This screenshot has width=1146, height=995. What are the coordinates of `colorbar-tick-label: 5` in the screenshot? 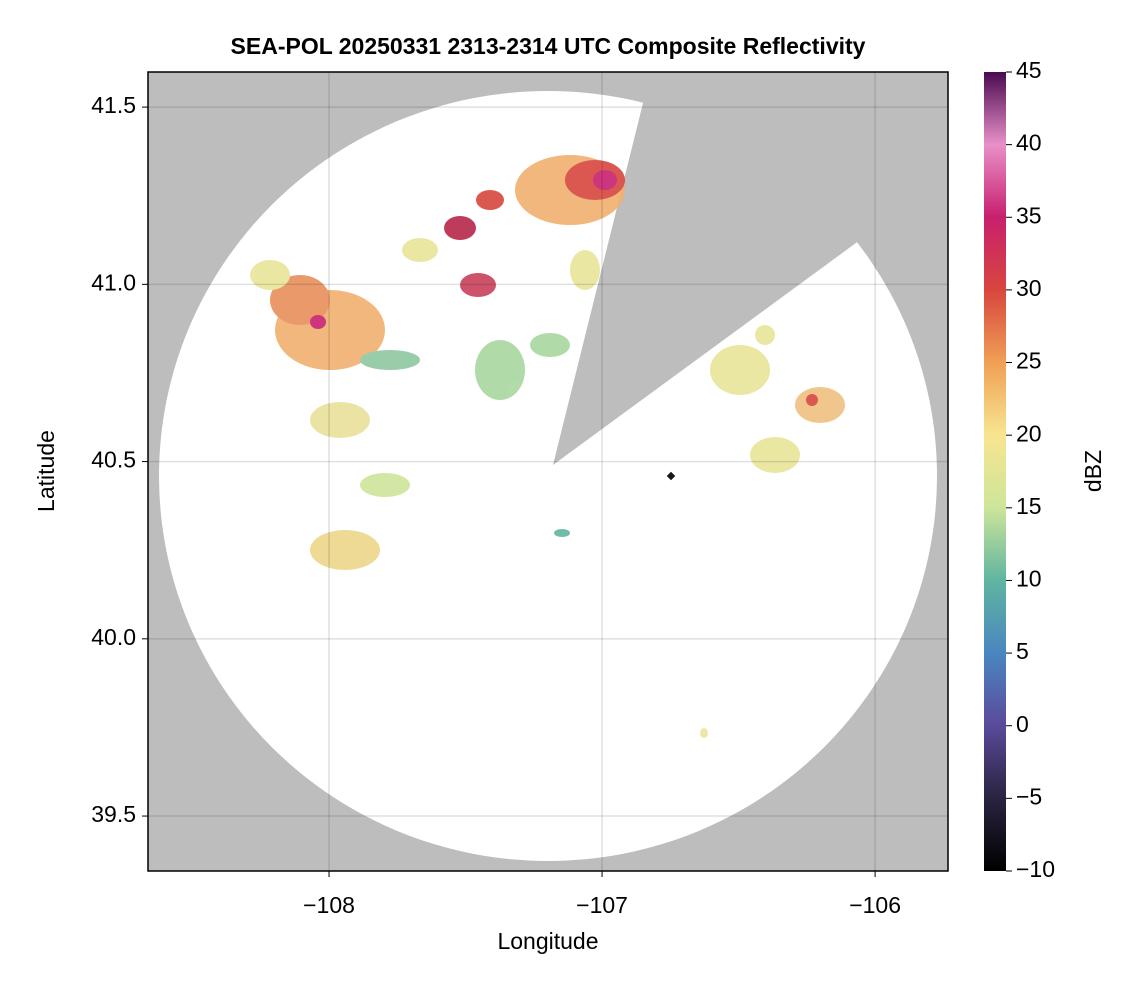 It's located at (1022, 651).